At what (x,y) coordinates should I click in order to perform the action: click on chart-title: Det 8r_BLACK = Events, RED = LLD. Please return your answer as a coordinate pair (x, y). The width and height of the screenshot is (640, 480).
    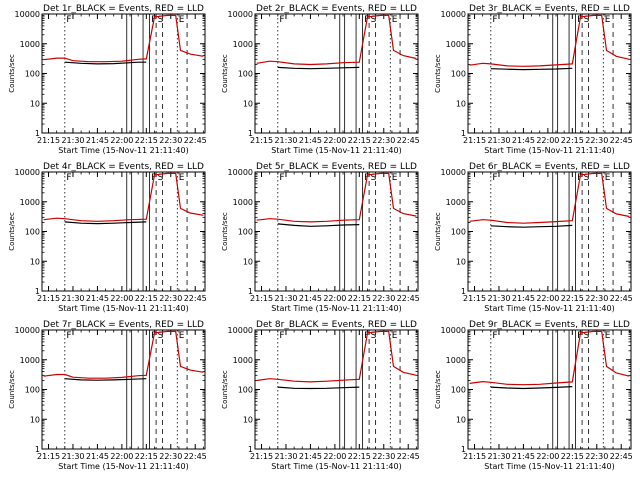
    Looking at the image, I should click on (336, 325).